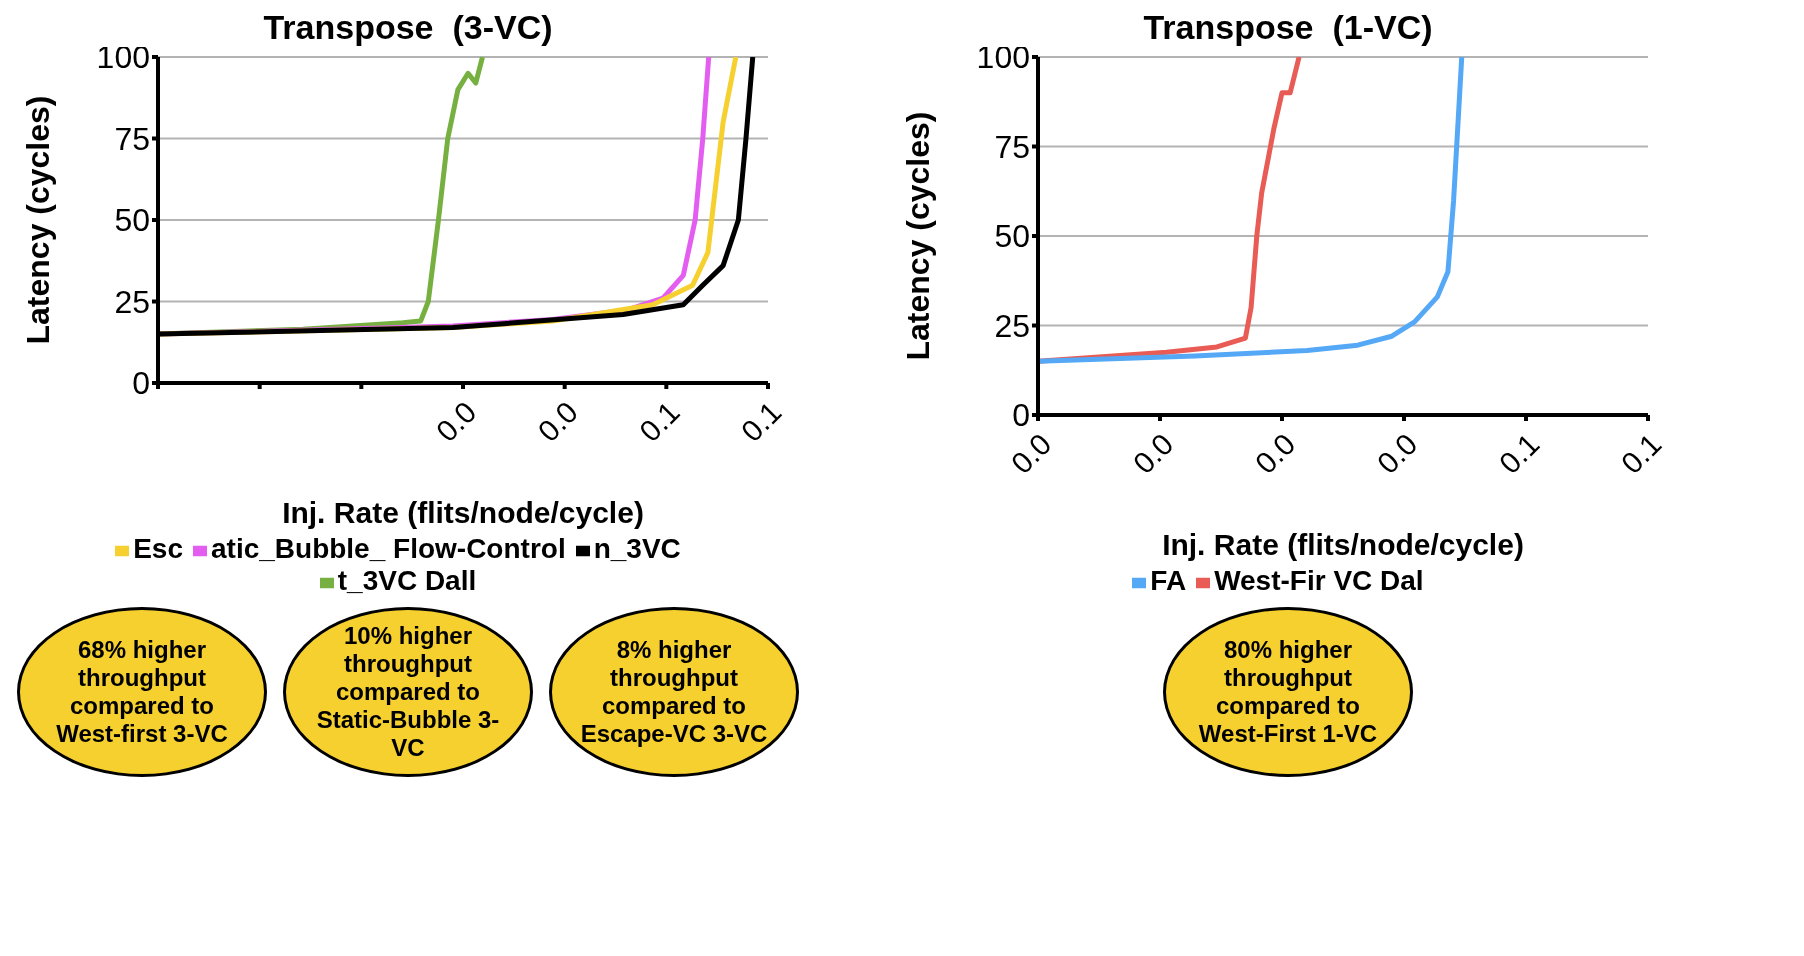 Image resolution: width=1804 pixels, height=956 pixels. What do you see at coordinates (141, 383) in the screenshot?
I see `y-tick-label: 0` at bounding box center [141, 383].